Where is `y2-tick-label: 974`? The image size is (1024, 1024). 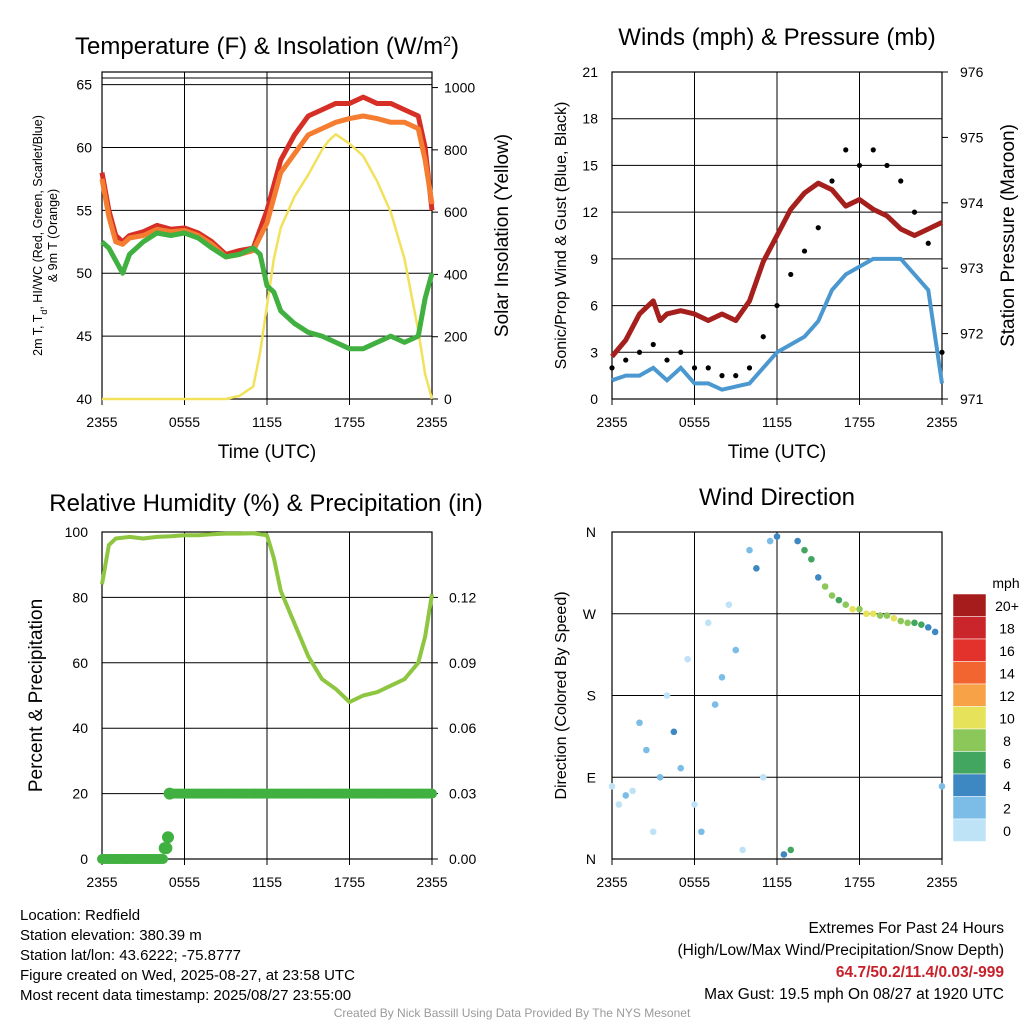 y2-tick-label: 974 is located at coordinates (972, 203).